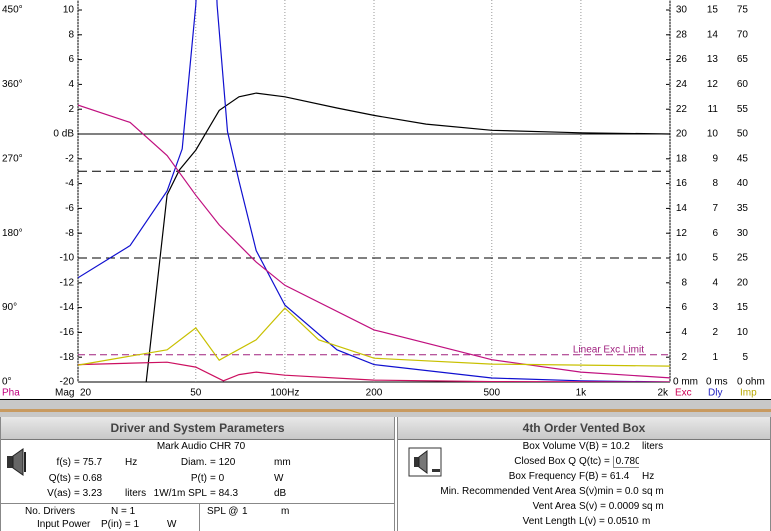 This screenshot has width=771, height=531. What do you see at coordinates (743, 109) in the screenshot?
I see `y-tick-label: 55` at bounding box center [743, 109].